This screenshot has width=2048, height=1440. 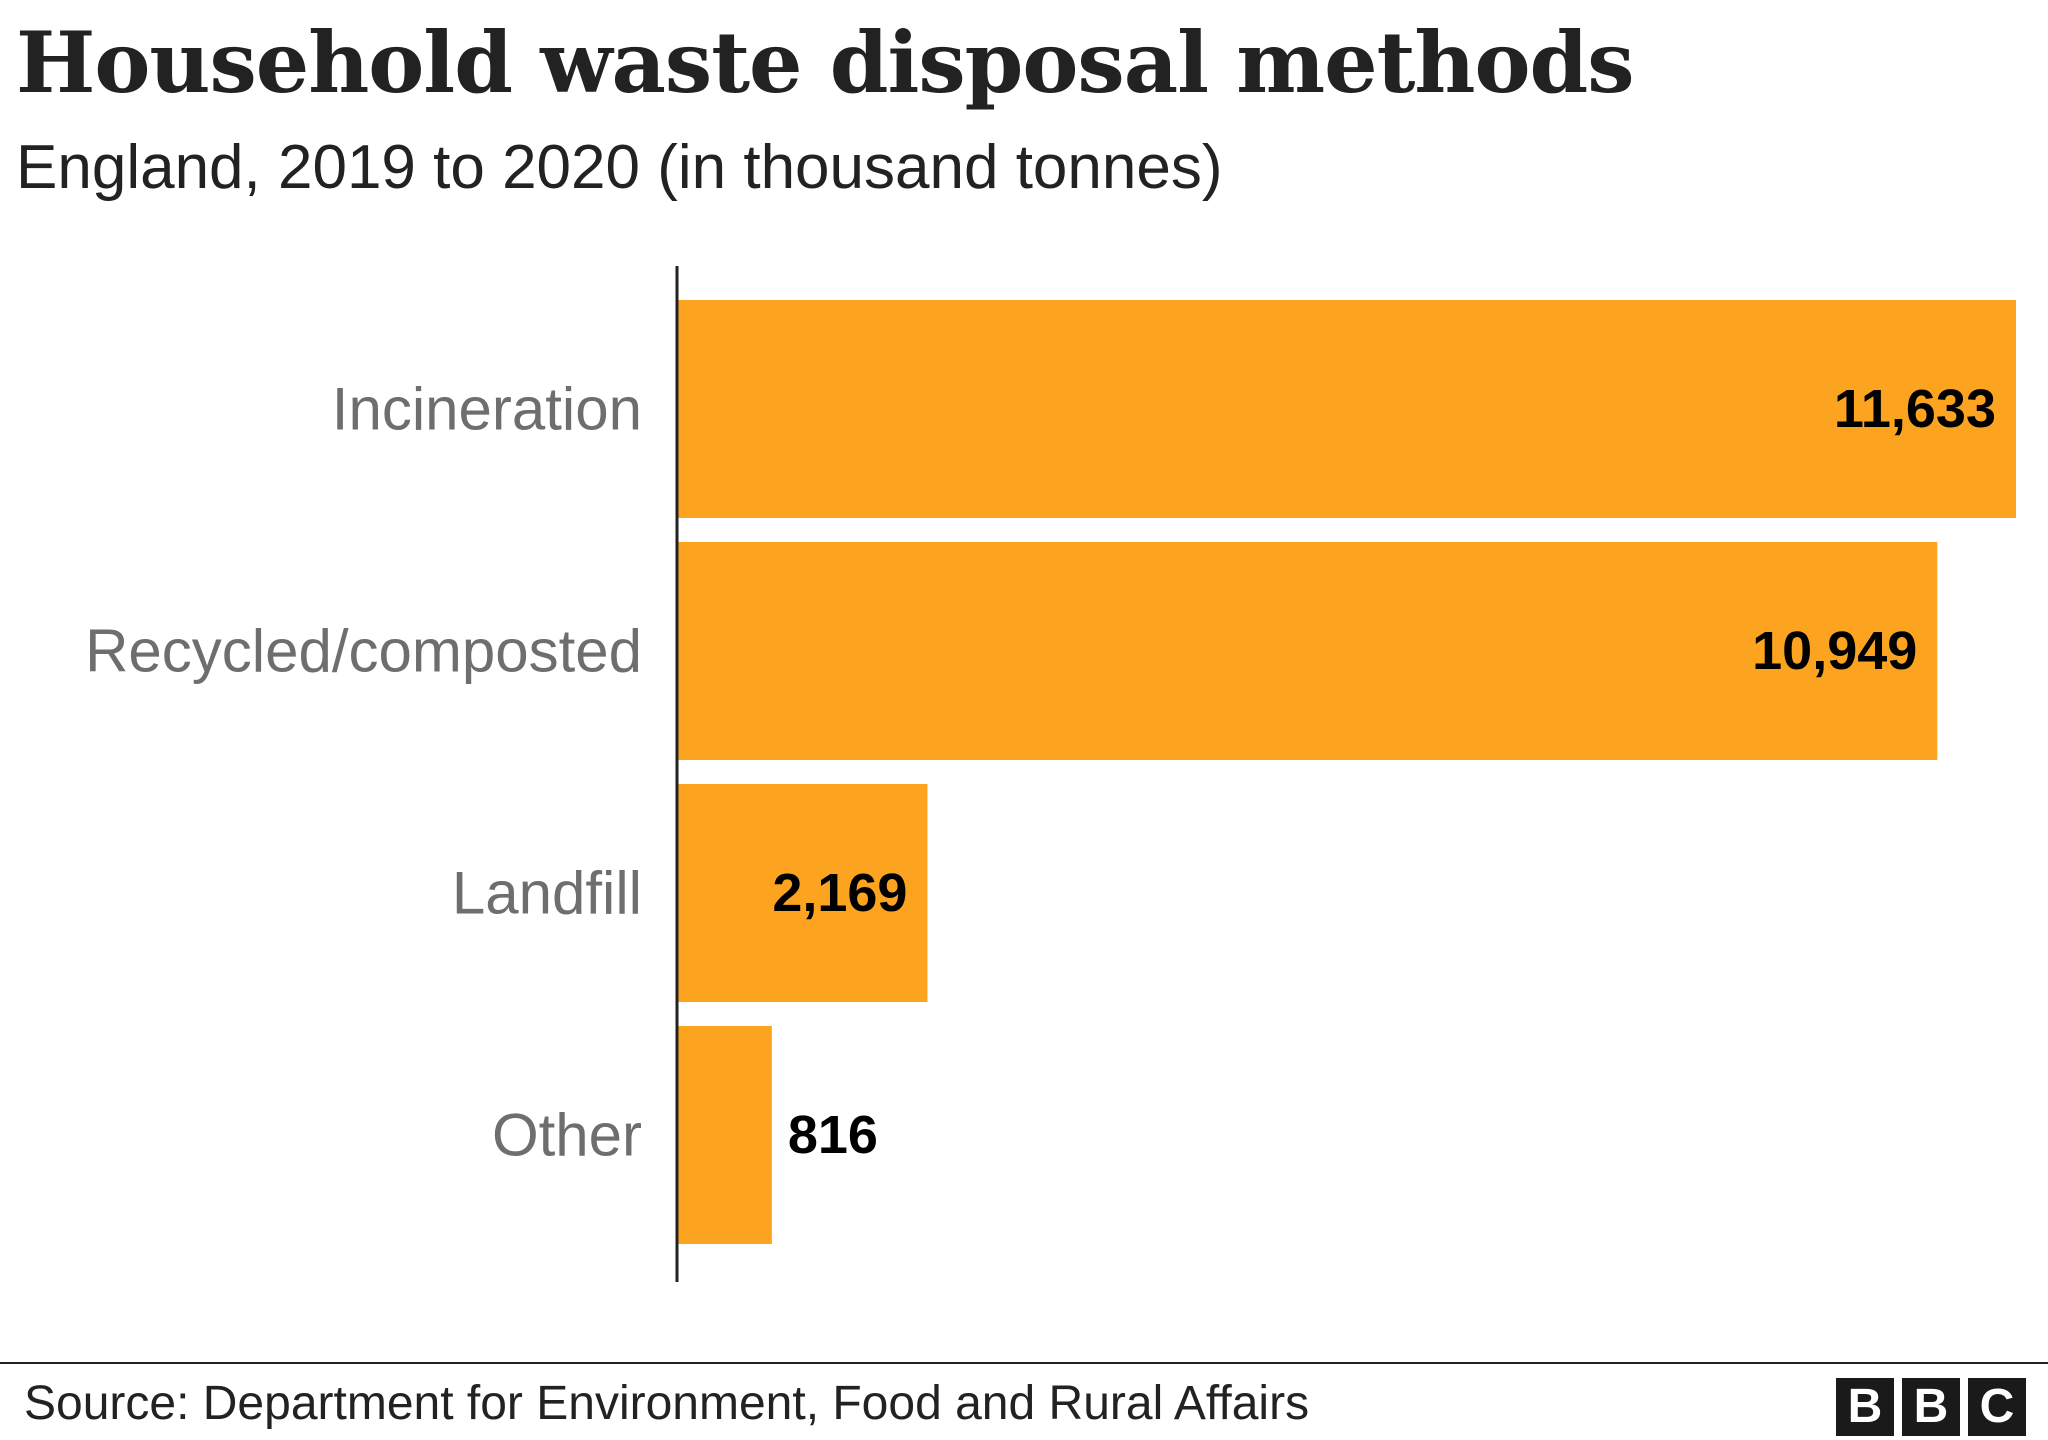 What do you see at coordinates (567, 1135) in the screenshot?
I see `category-label-other: Other` at bounding box center [567, 1135].